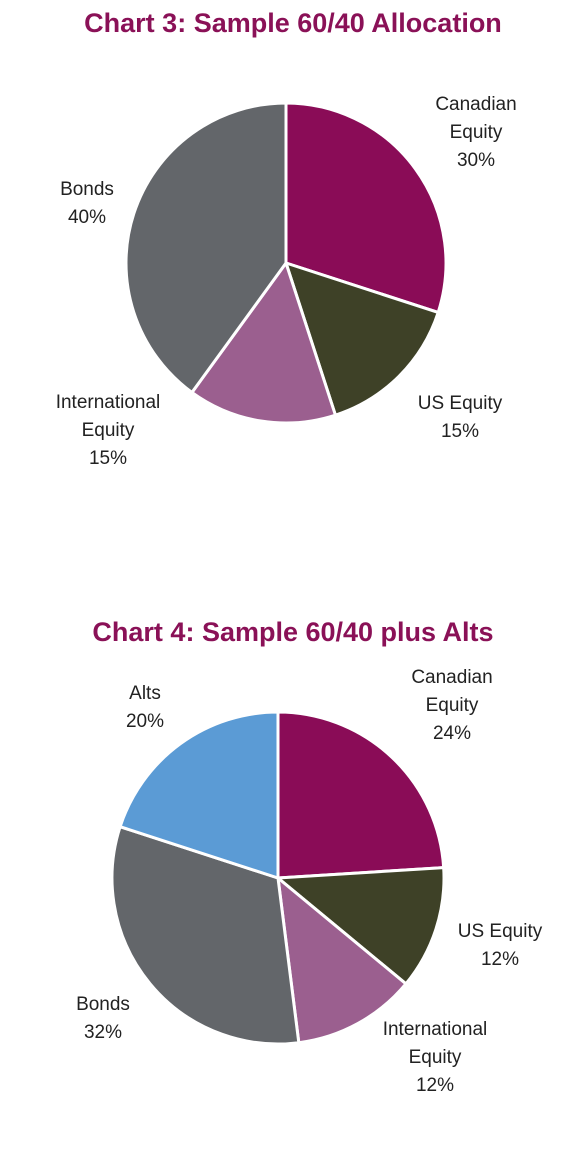  Describe the element at coordinates (108, 430) in the screenshot. I see `chart-3-label-international-equity: International Equity 15%` at that location.